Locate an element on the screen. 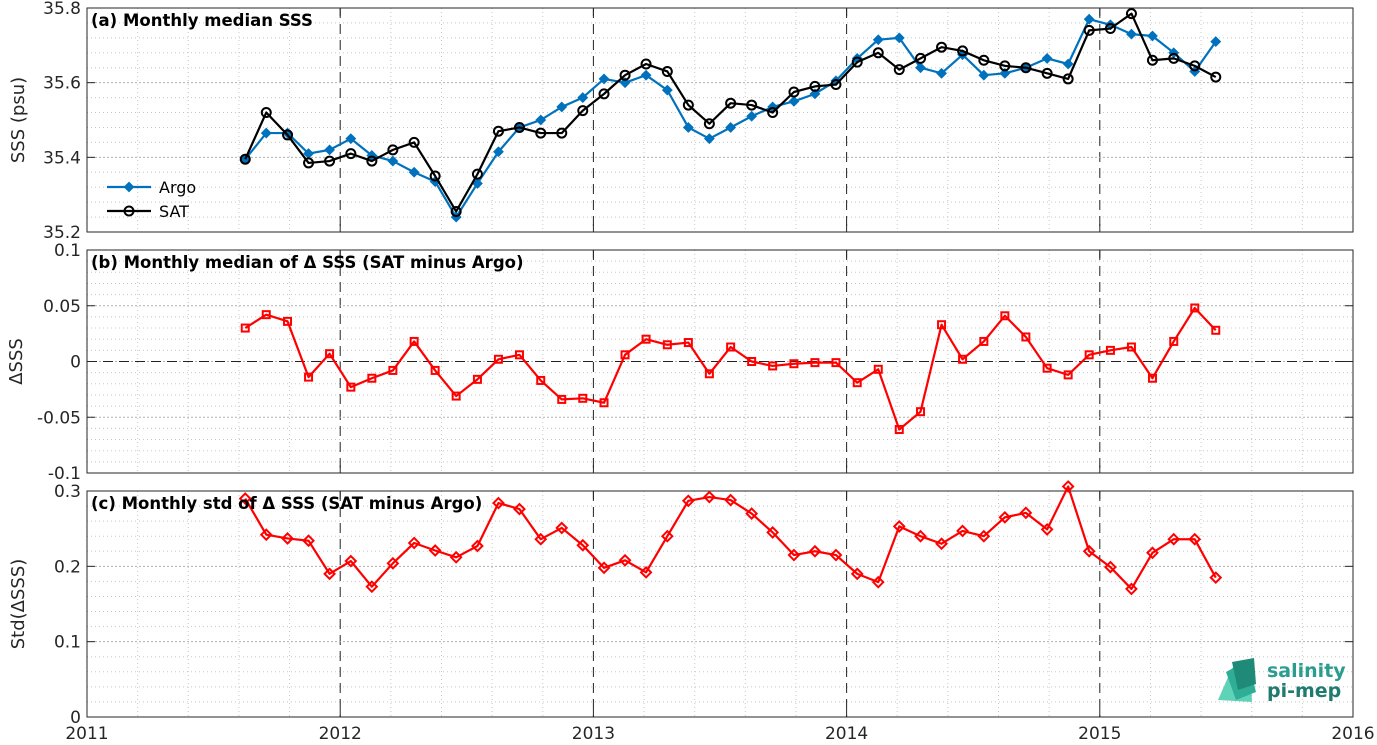  y-tick-label: 0 is located at coordinates (75, 718).